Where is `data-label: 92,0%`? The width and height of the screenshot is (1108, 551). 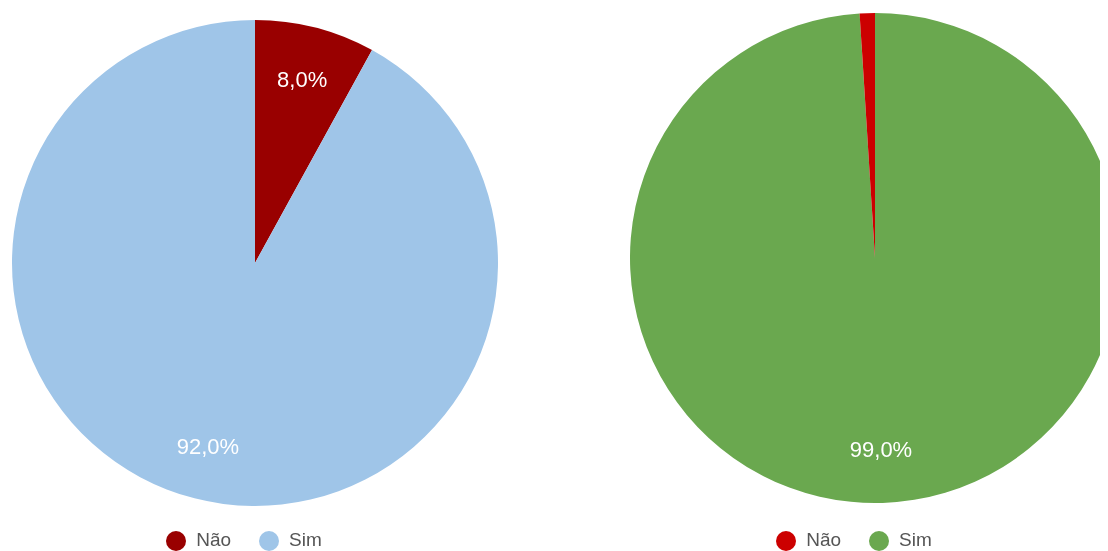 data-label: 92,0% is located at coordinates (208, 447).